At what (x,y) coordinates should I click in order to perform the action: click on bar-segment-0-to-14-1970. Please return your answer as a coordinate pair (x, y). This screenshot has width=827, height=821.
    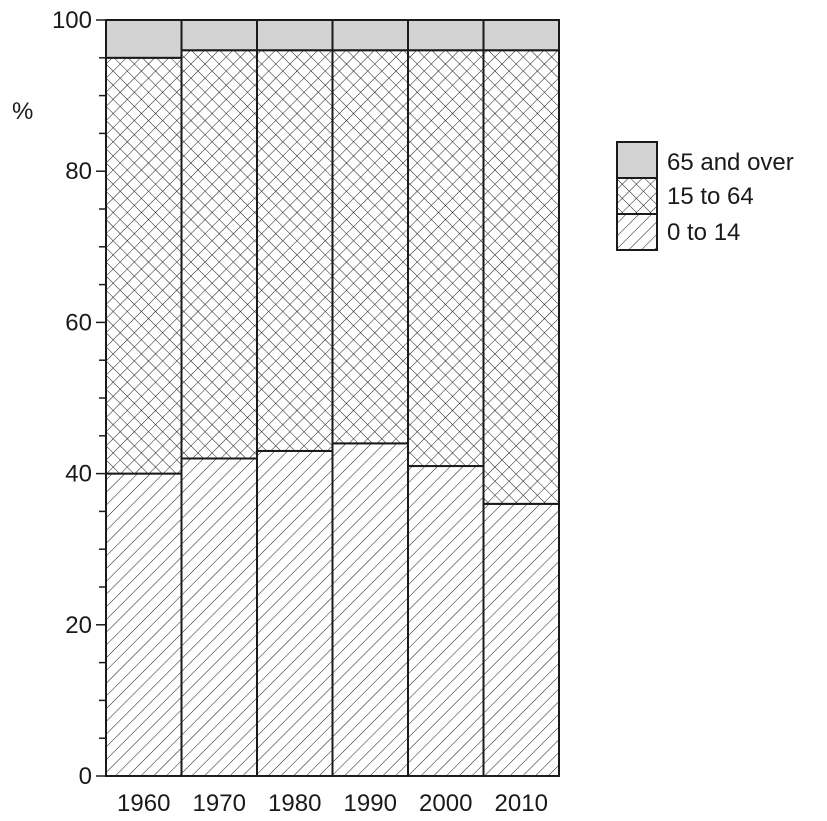
    Looking at the image, I should click on (219, 617).